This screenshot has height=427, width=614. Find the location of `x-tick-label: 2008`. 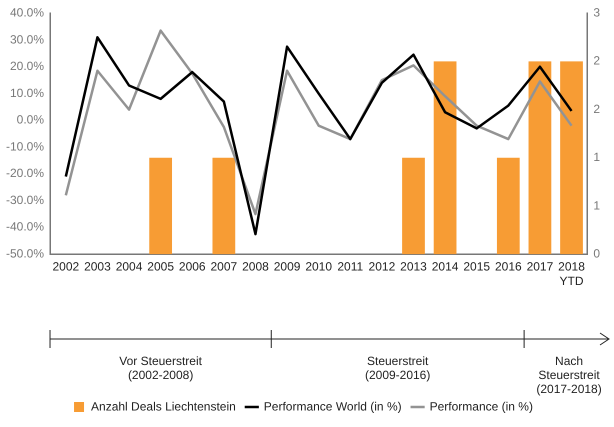

x-tick-label: 2008 is located at coordinates (256, 267).